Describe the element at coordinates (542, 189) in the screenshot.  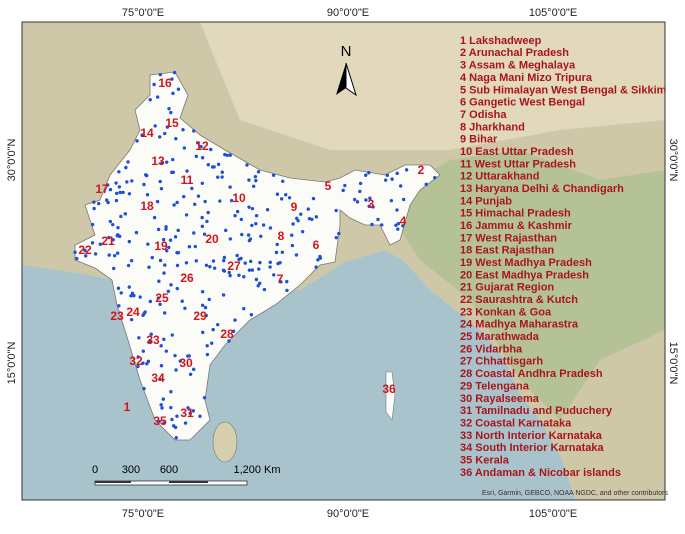
I see `legend-item: 13 Haryana Delhi & Chandigarh` at that location.